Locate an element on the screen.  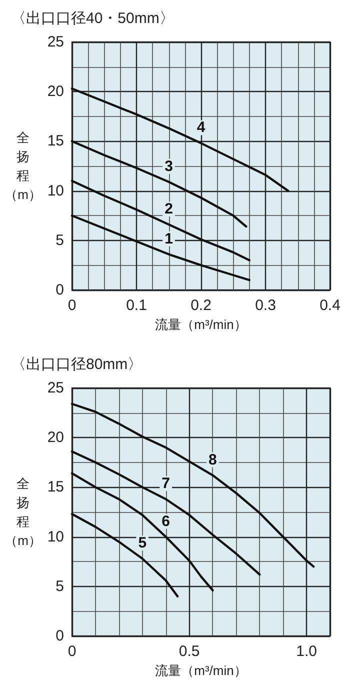
series-label: 2 is located at coordinates (168, 209).